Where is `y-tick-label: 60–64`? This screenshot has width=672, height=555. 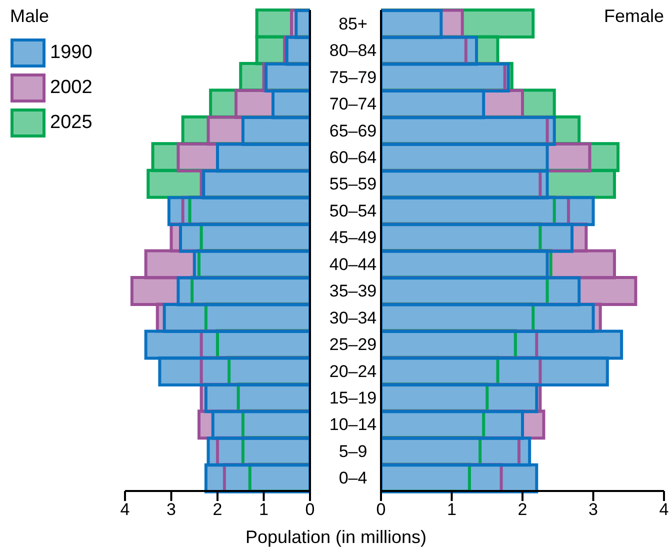 y-tick-label: 60–64 is located at coordinates (353, 158).